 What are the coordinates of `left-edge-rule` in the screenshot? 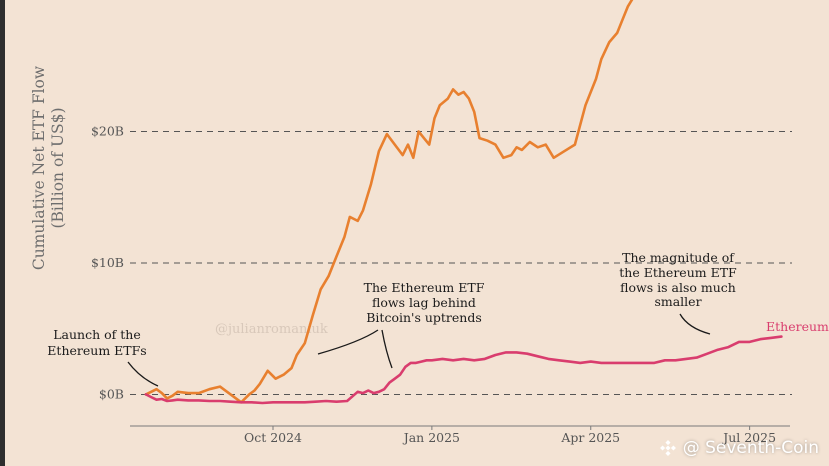 It's located at (2, 233).